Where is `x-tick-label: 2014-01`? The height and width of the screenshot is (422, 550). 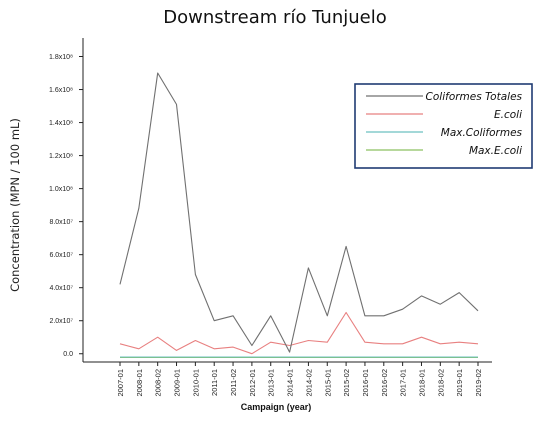
x-tick-label: 2014-01 is located at coordinates (290, 383).